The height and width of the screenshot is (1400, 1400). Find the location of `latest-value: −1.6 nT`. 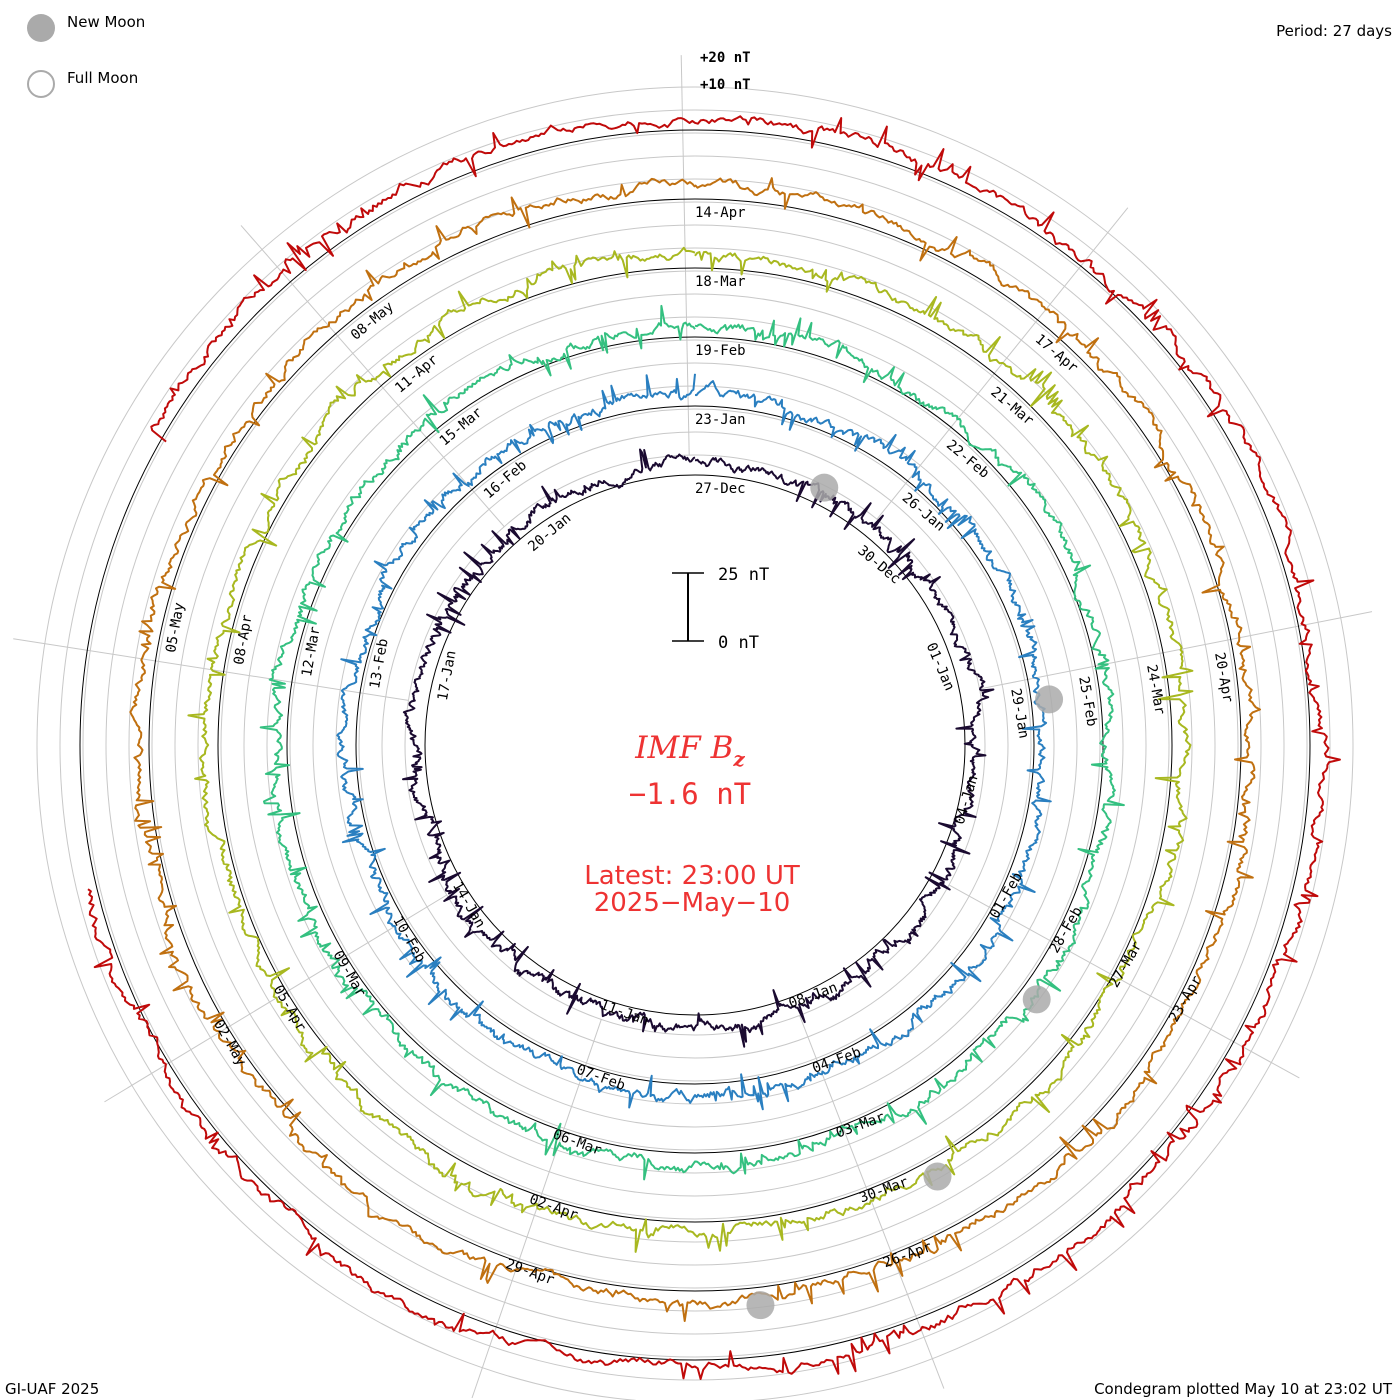

latest-value: −1.6 nT is located at coordinates (690, 794).